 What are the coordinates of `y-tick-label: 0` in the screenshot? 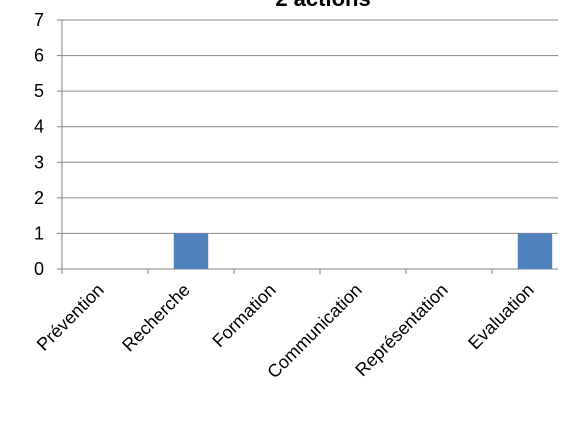 It's located at (39, 269).